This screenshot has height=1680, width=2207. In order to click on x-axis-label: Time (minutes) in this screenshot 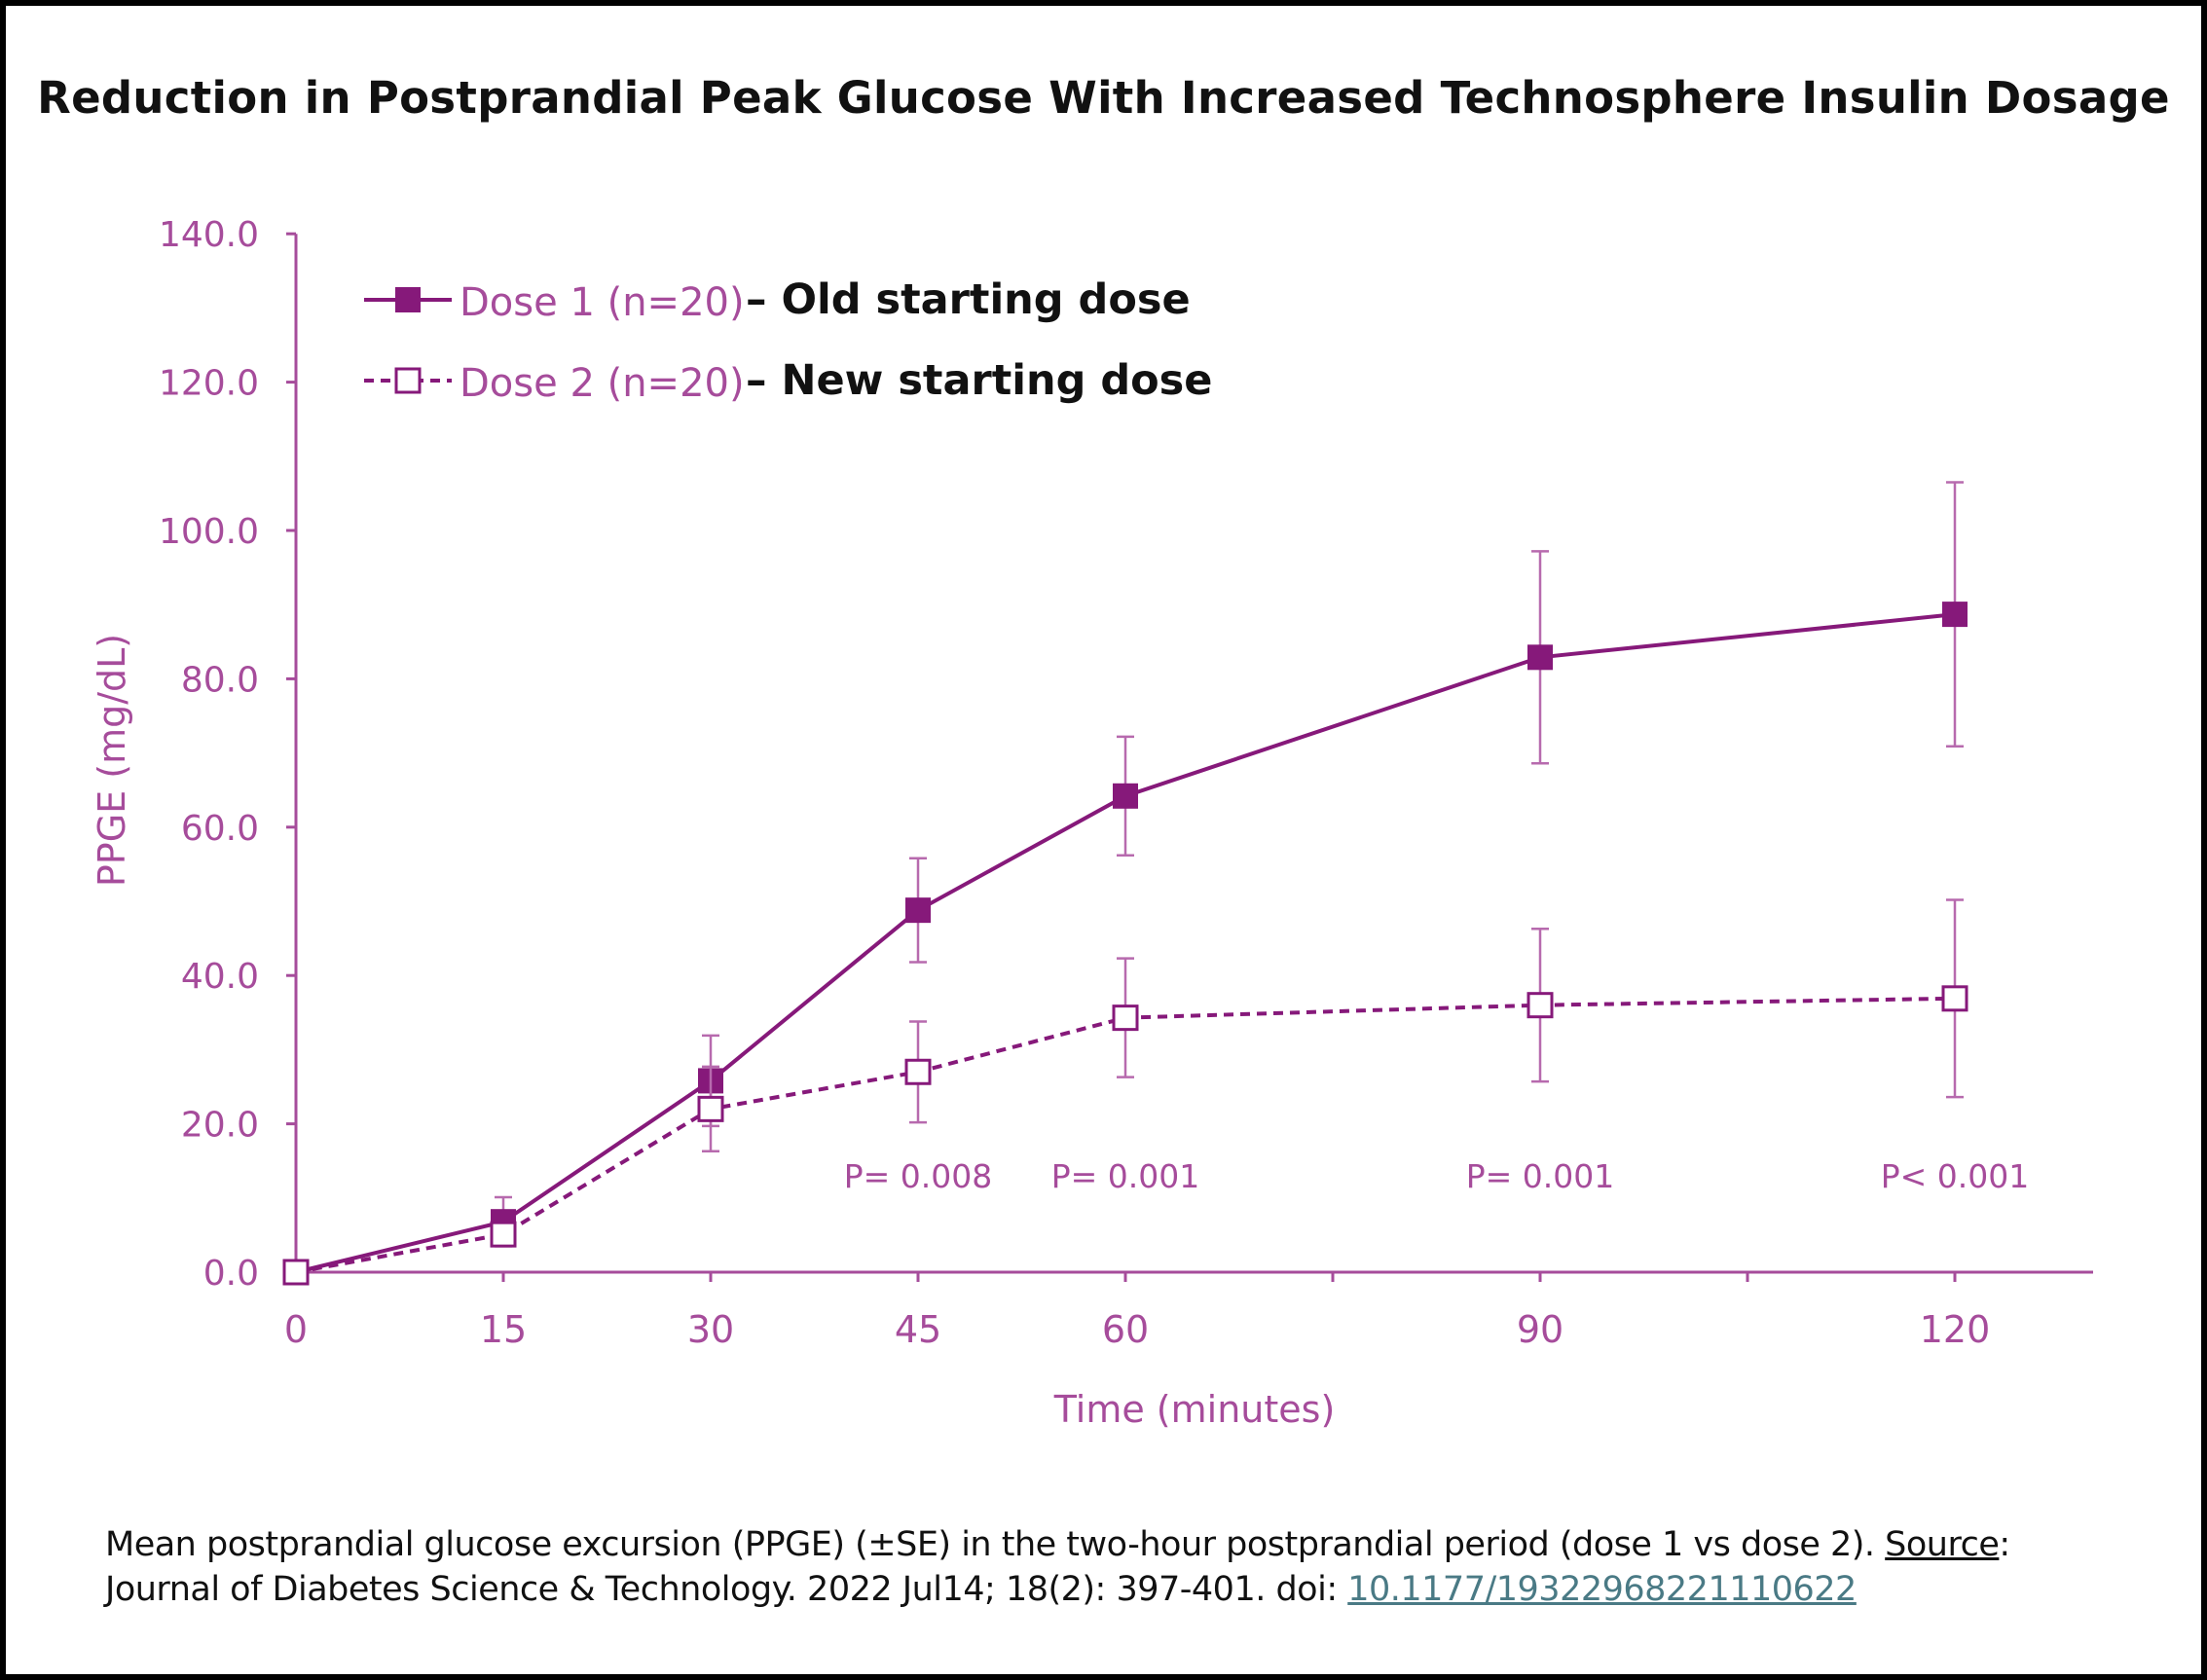, I will do `click(1194, 1409)`.